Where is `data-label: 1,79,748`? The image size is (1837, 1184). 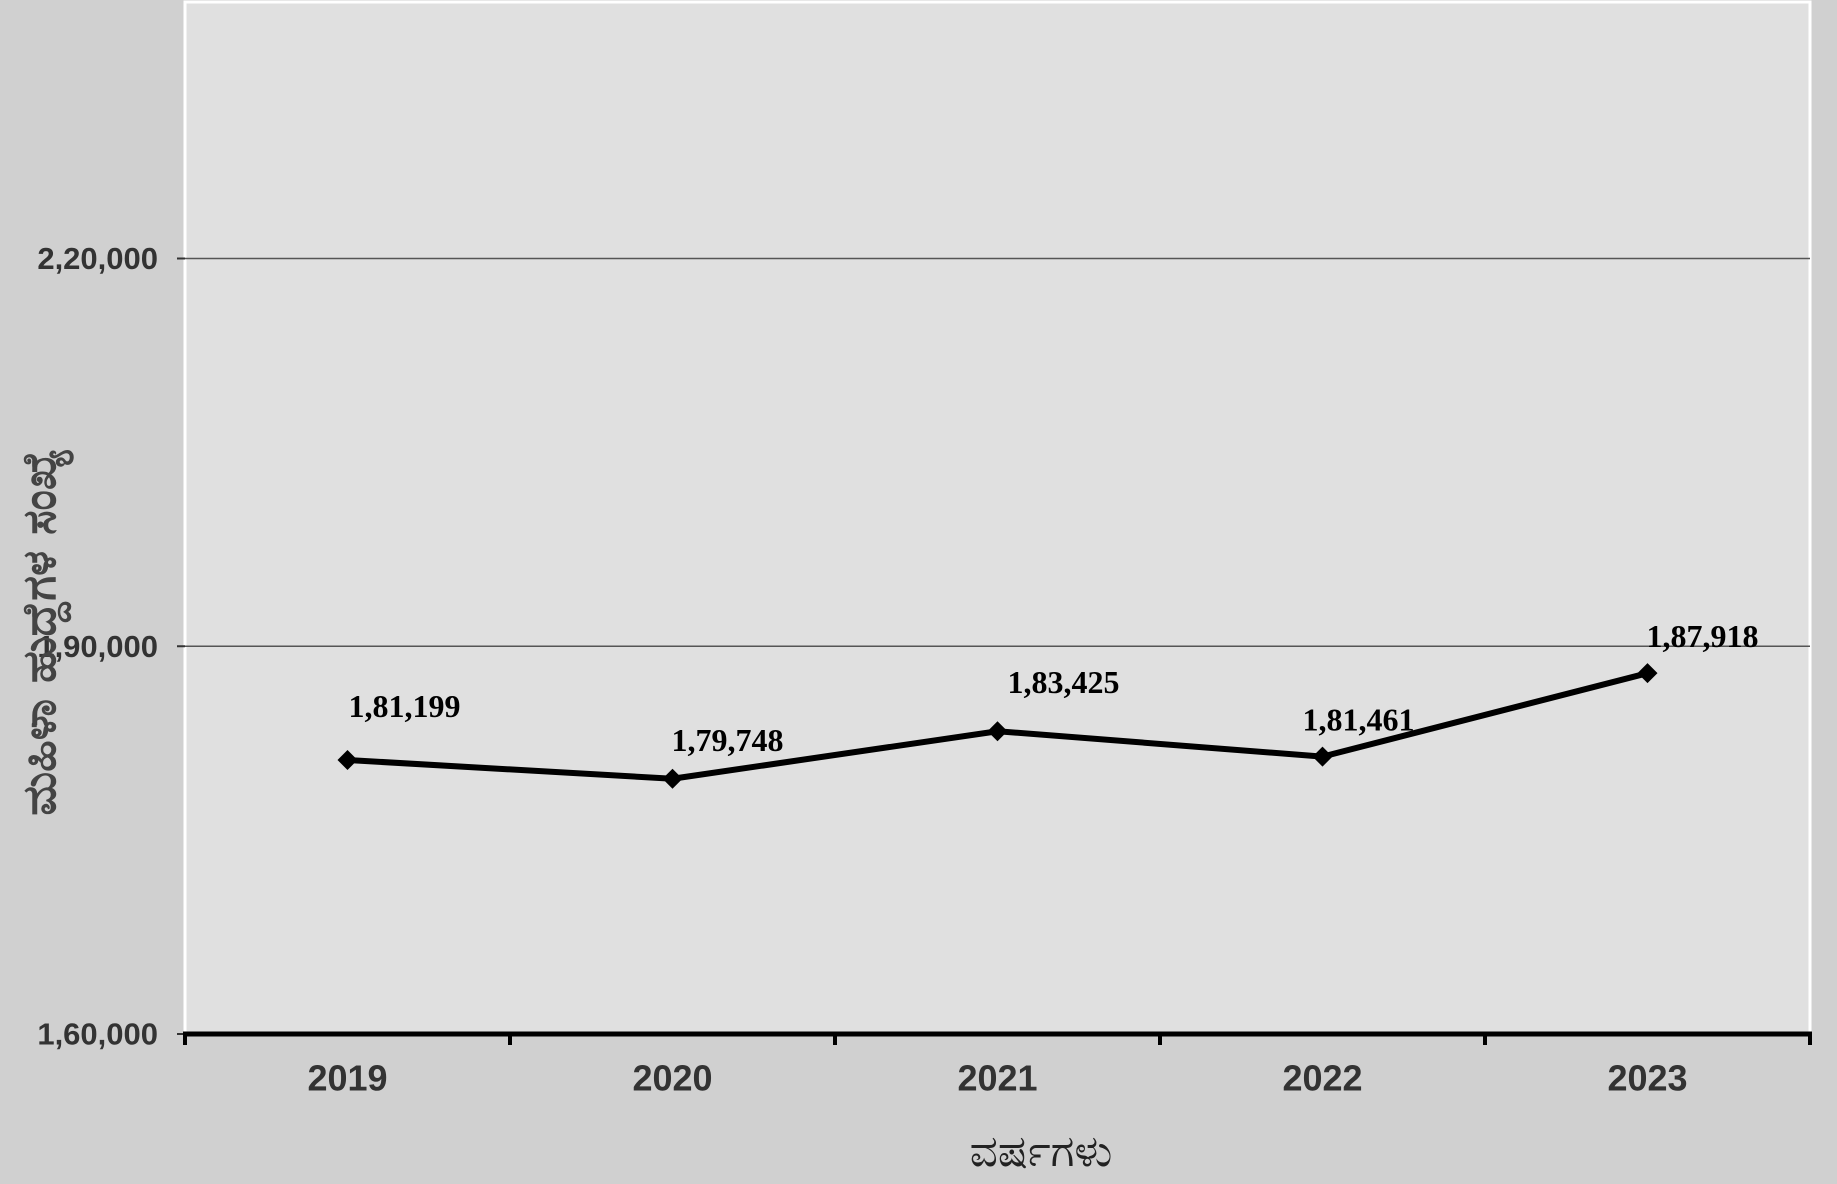
data-label: 1,79,748 is located at coordinates (728, 740).